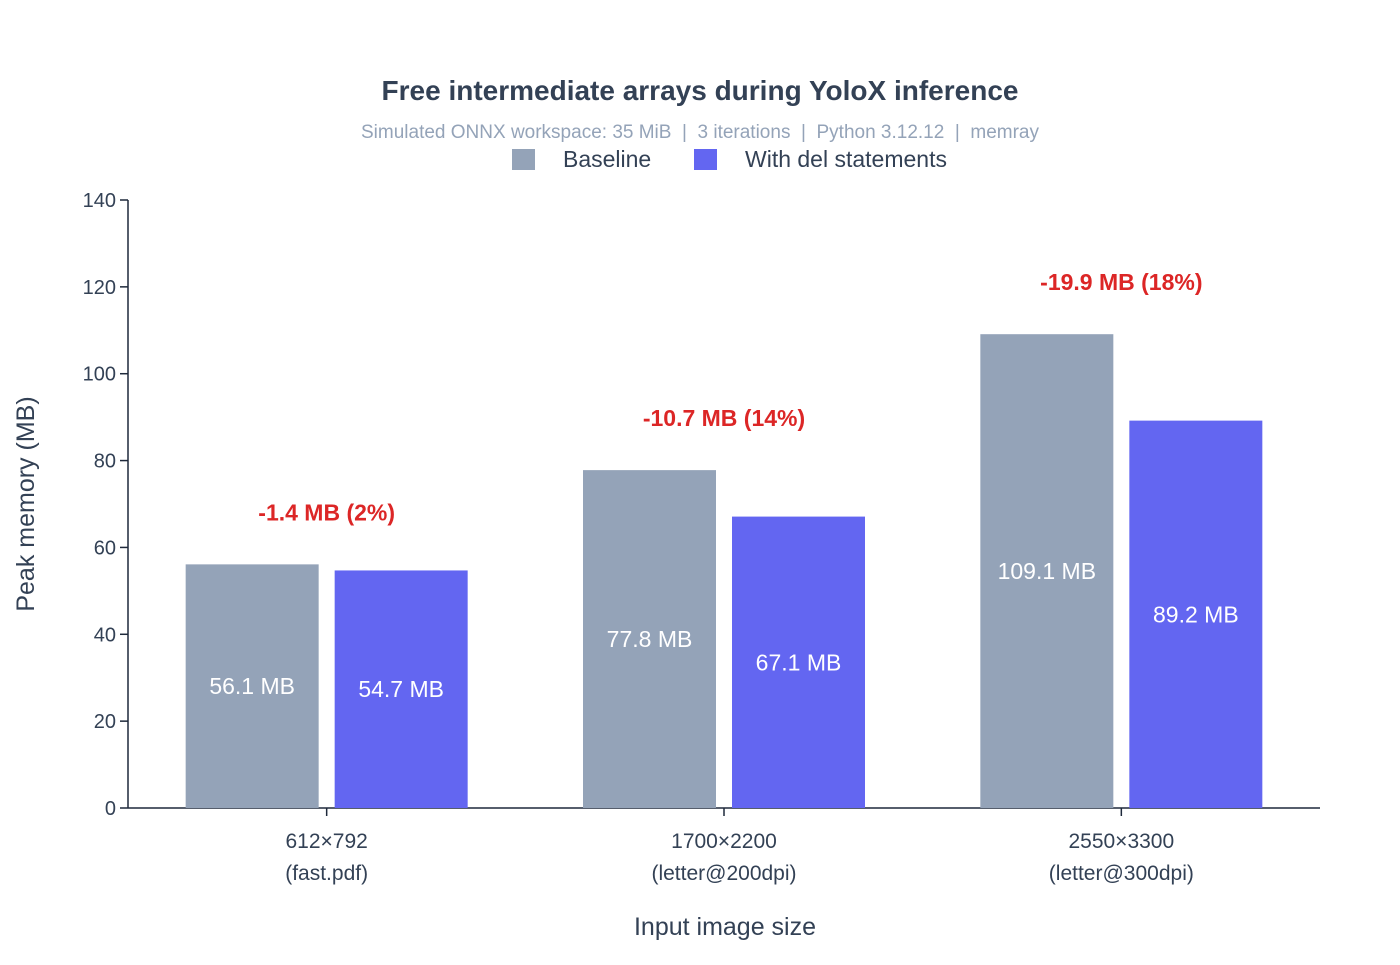  What do you see at coordinates (99, 201) in the screenshot?
I see `y-tick-label: 140` at bounding box center [99, 201].